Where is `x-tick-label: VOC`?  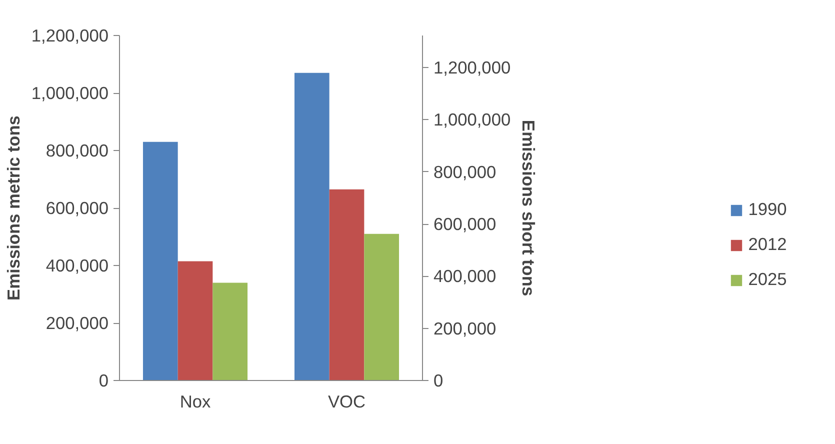
x-tick-label: VOC is located at coordinates (347, 402).